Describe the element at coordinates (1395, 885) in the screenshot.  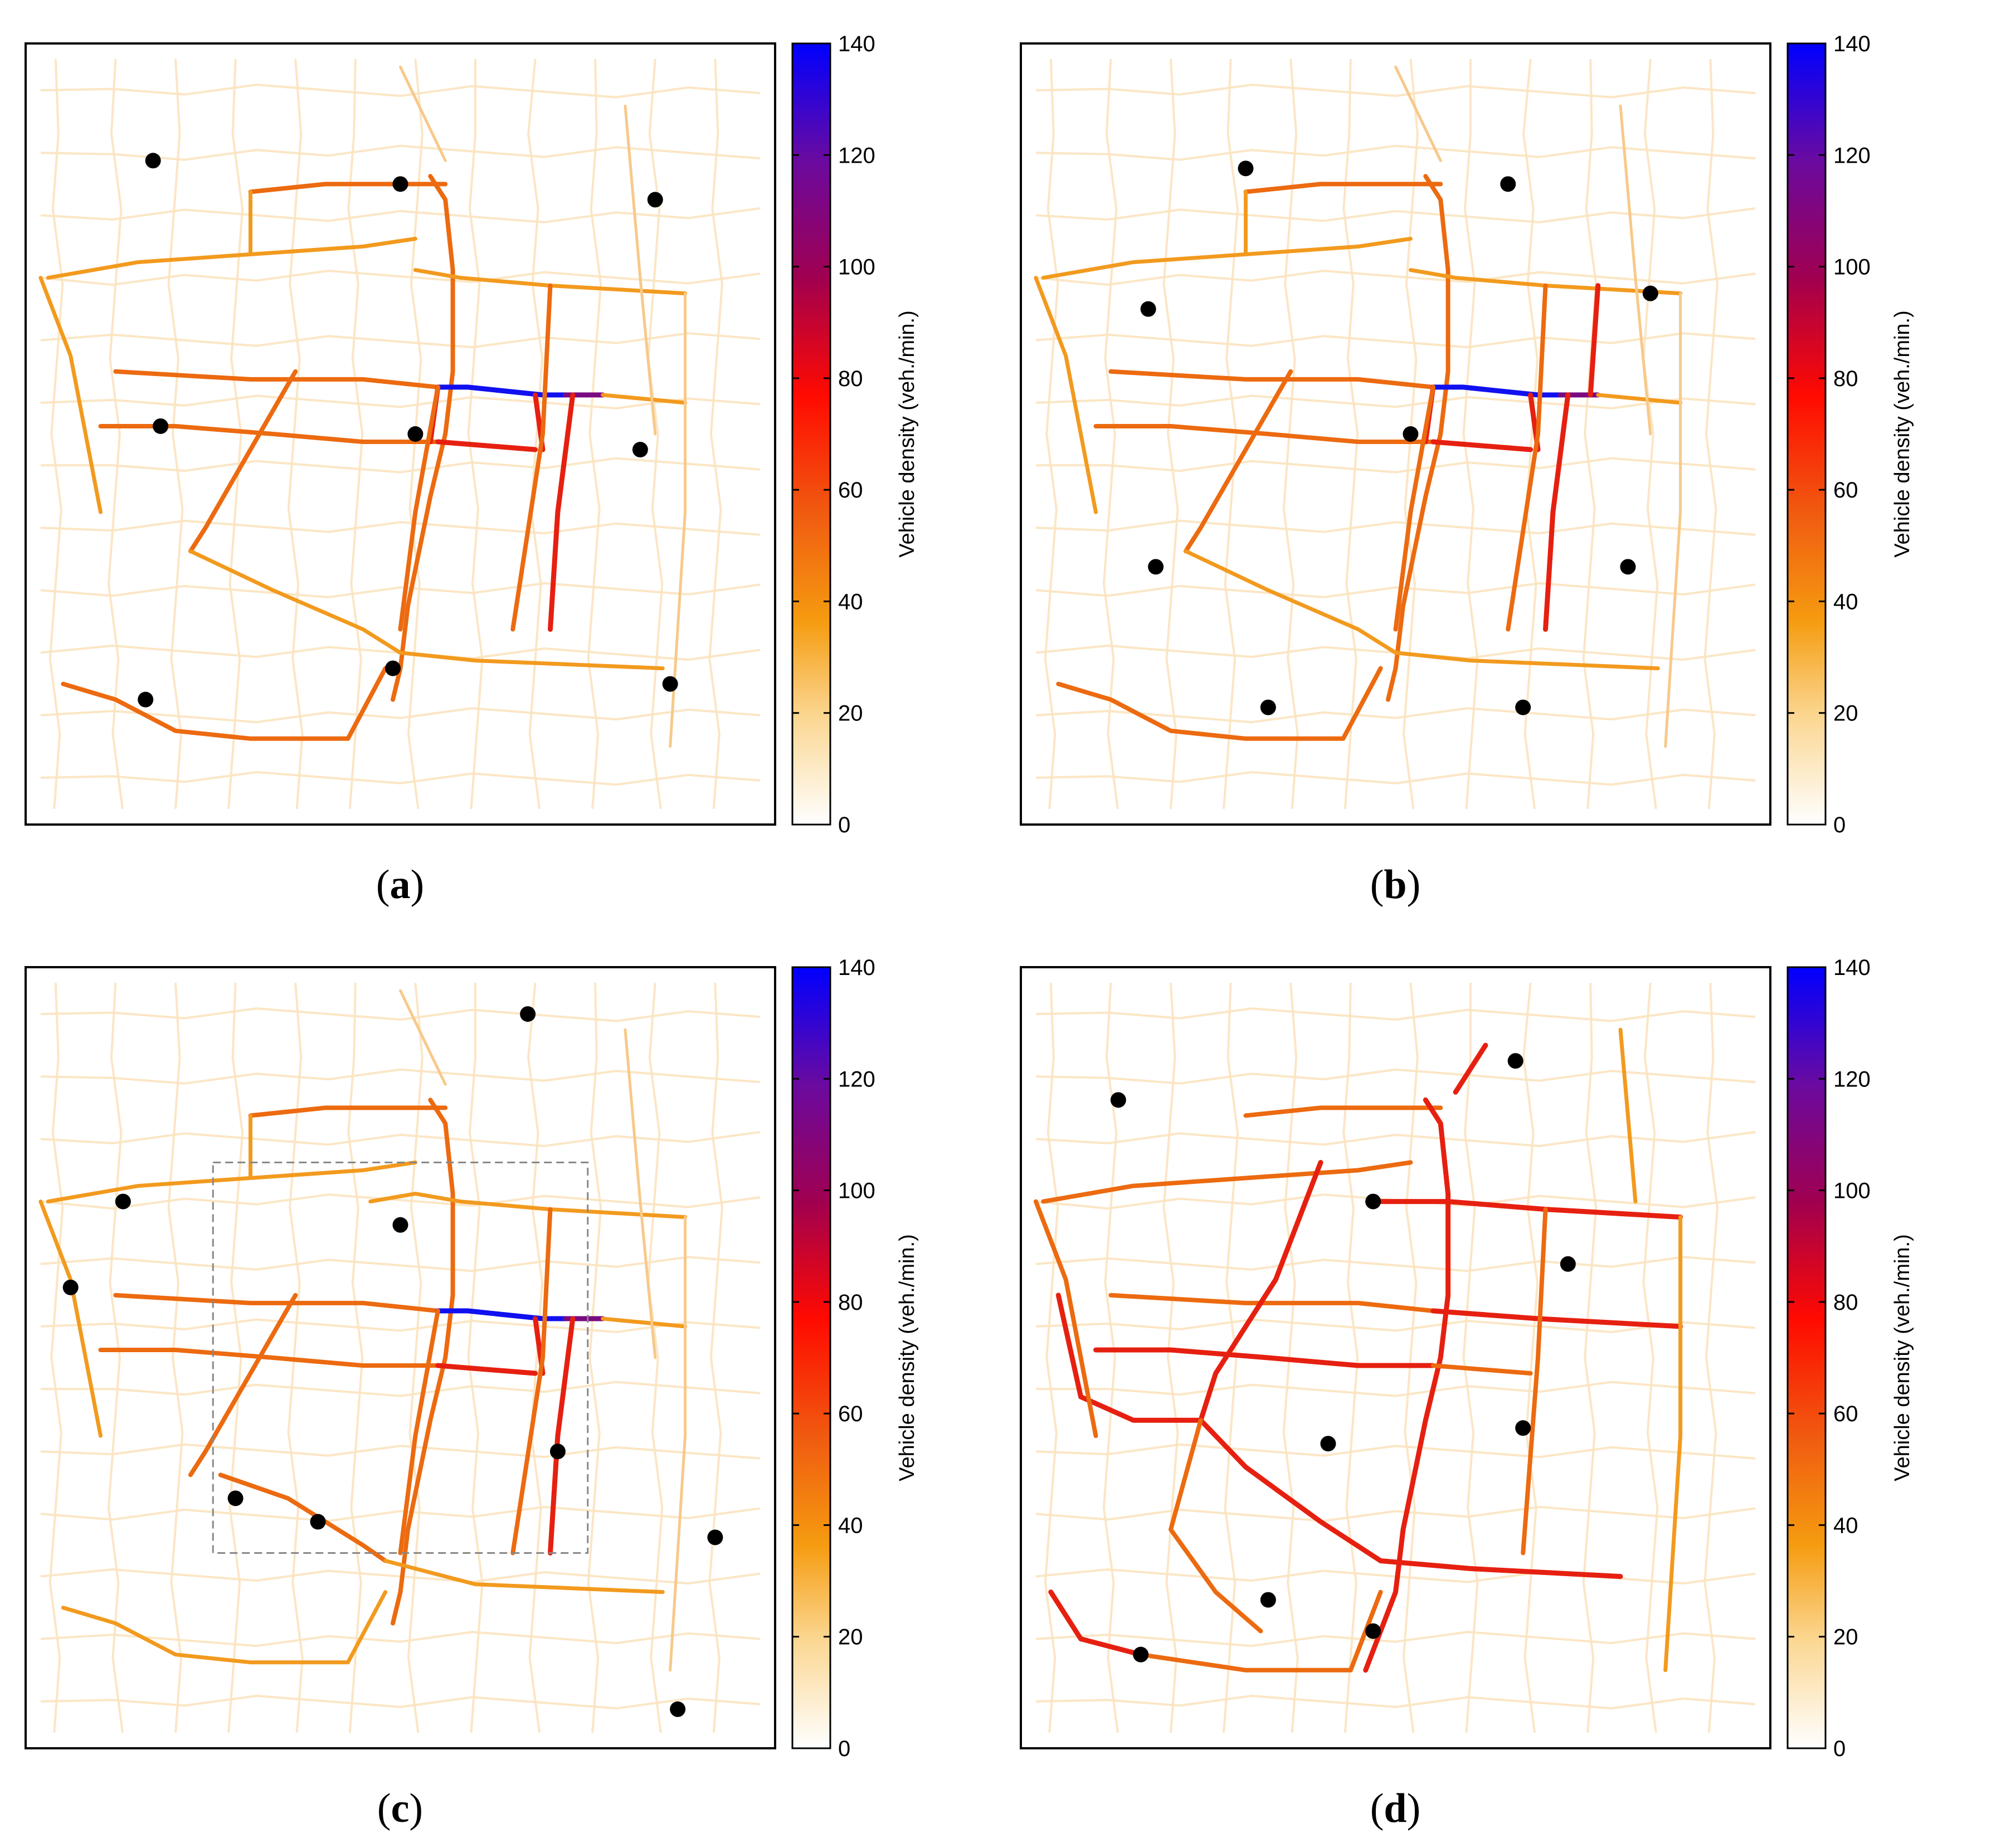
I see `caption-letter: b` at that location.